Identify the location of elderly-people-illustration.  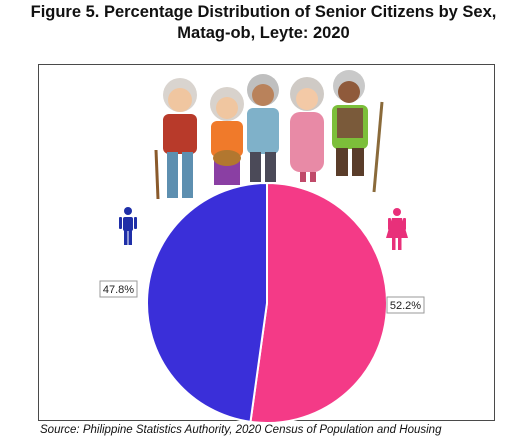
(269, 135).